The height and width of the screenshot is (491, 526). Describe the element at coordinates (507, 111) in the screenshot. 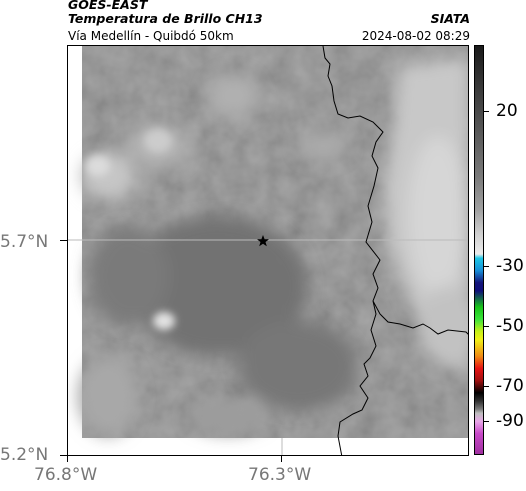

I see `colorbar-label-20: 20` at that location.